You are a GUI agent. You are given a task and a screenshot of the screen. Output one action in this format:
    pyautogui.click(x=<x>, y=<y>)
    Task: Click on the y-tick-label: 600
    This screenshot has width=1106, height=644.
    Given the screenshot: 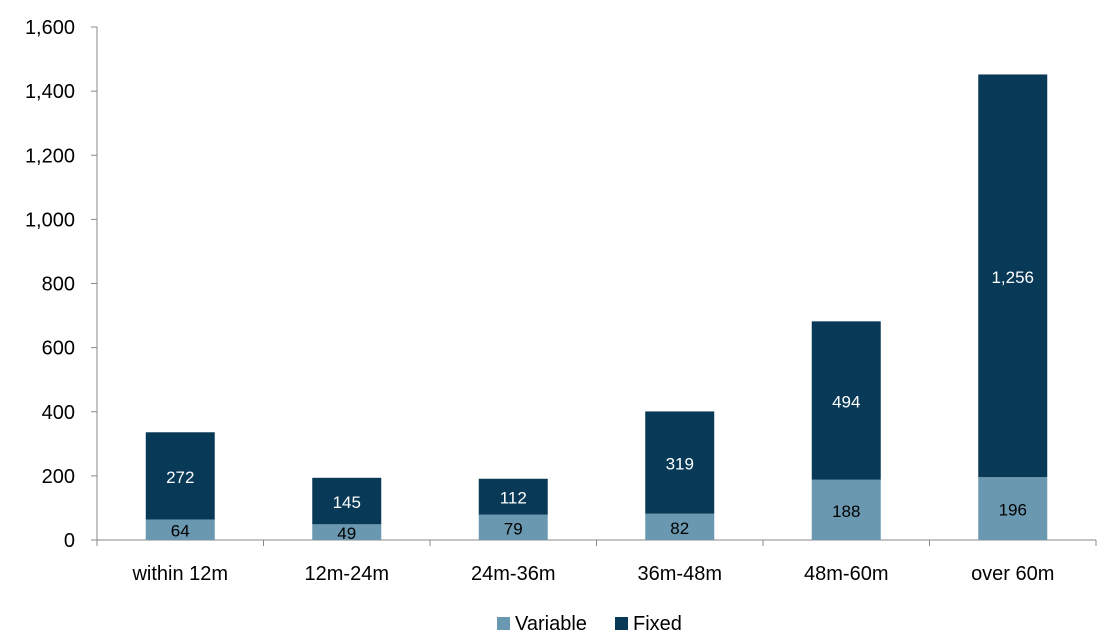 What is the action you would take?
    pyautogui.click(x=58, y=349)
    